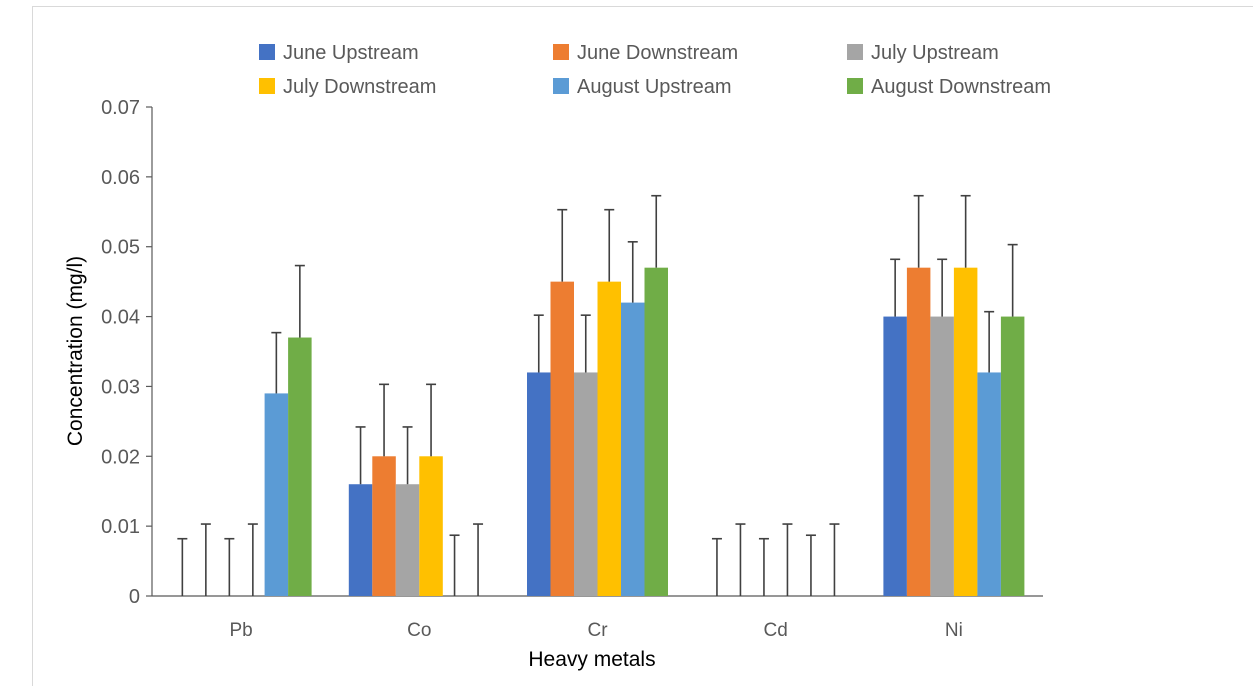 Image resolution: width=1253 pixels, height=686 pixels. I want to click on legend-label: August Downstream, so click(961, 87).